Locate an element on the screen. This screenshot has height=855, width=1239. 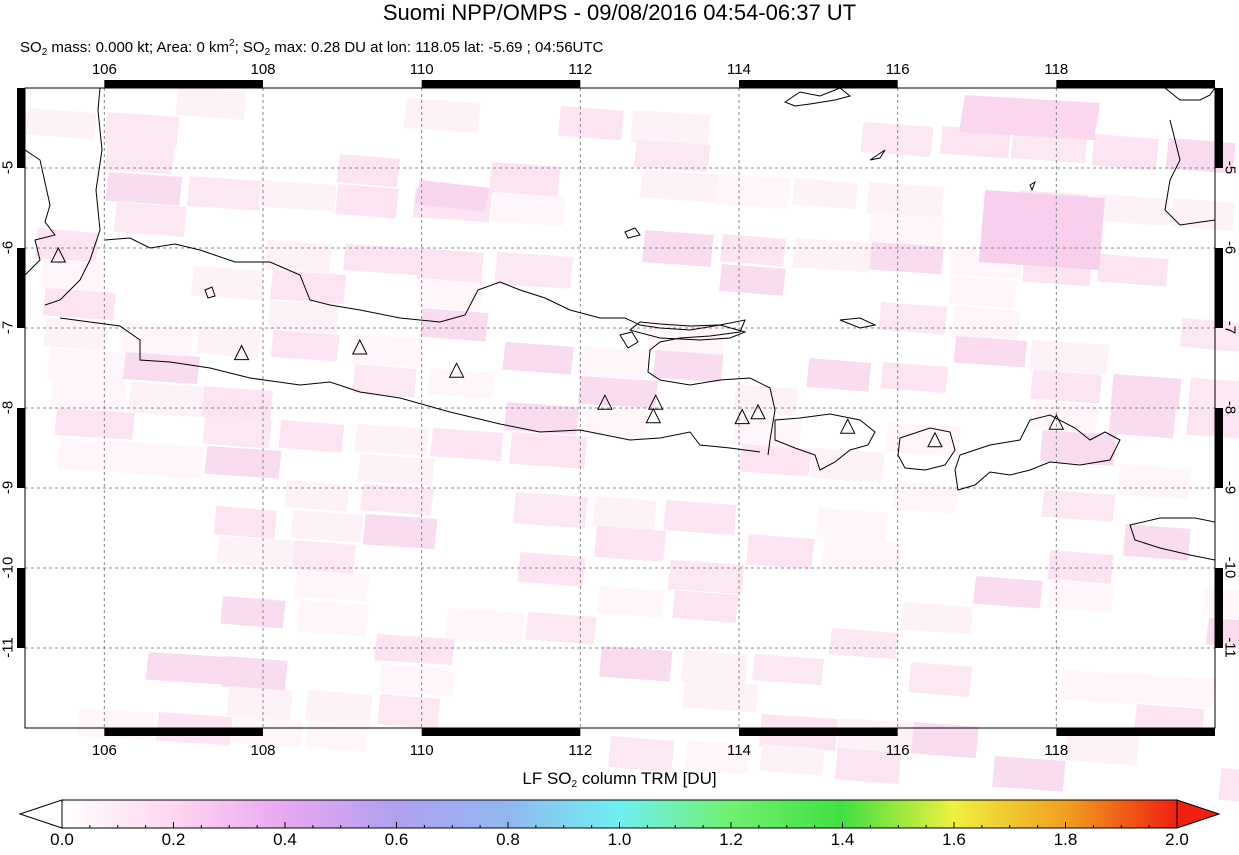
lat-tick-label-left: -8 is located at coordinates (8, 407).